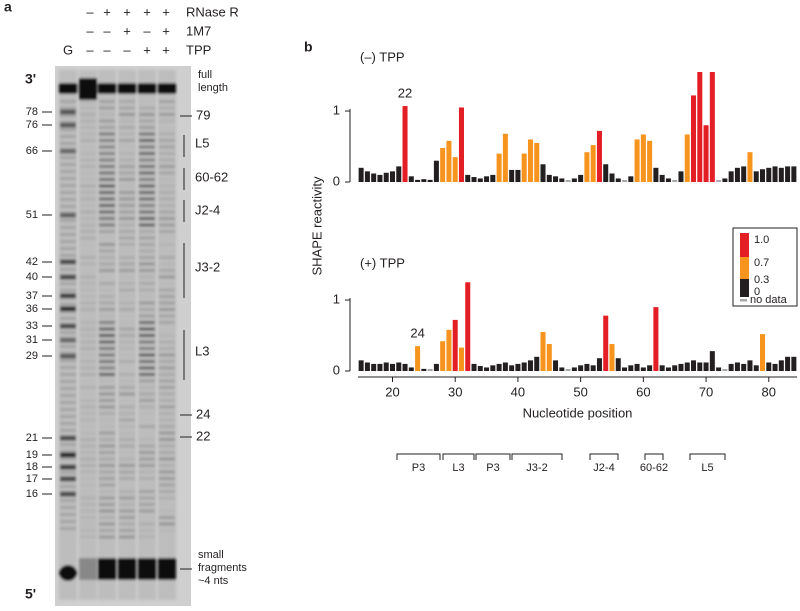 The width and height of the screenshot is (800, 611). What do you see at coordinates (32, 125) in the screenshot?
I see `marker-label: 76` at bounding box center [32, 125].